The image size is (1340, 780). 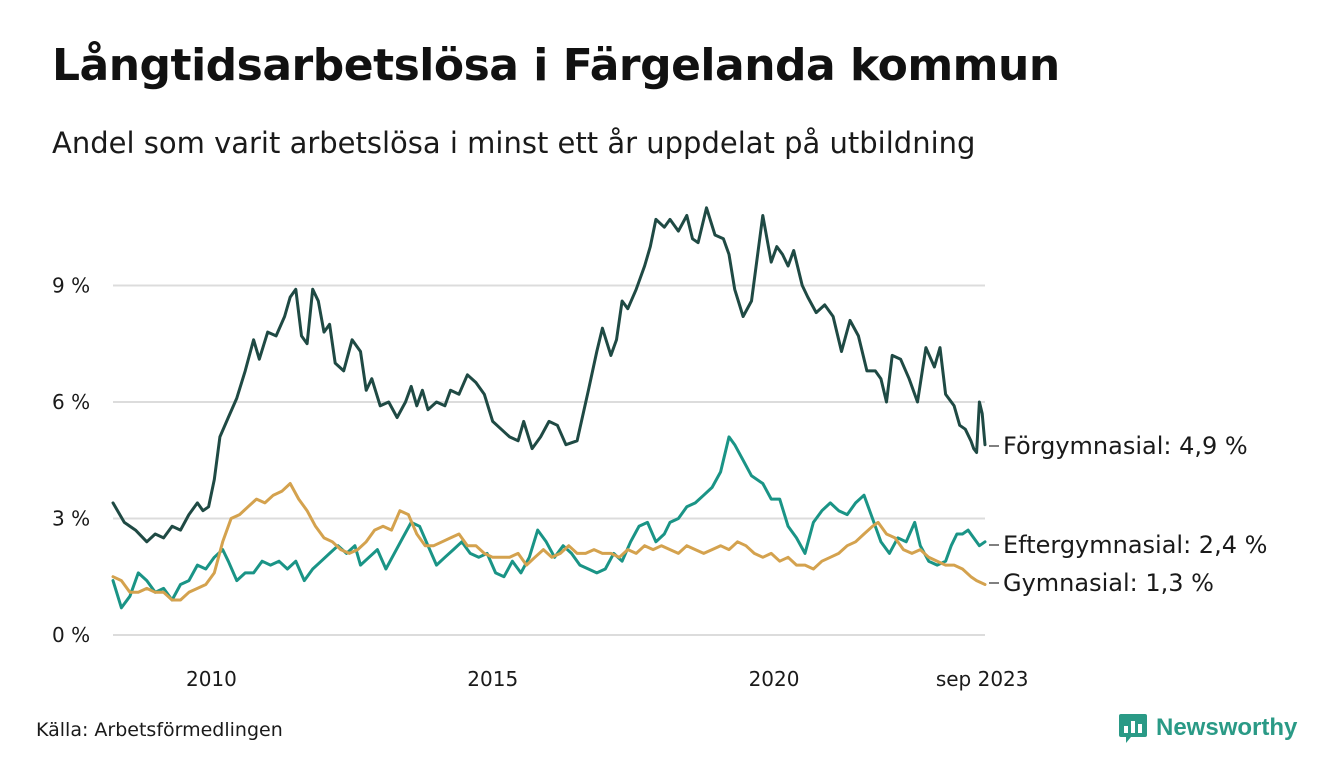 I want to click on y-axis: 0 % 3 % 6 % 9 %, so click(x=71, y=460).